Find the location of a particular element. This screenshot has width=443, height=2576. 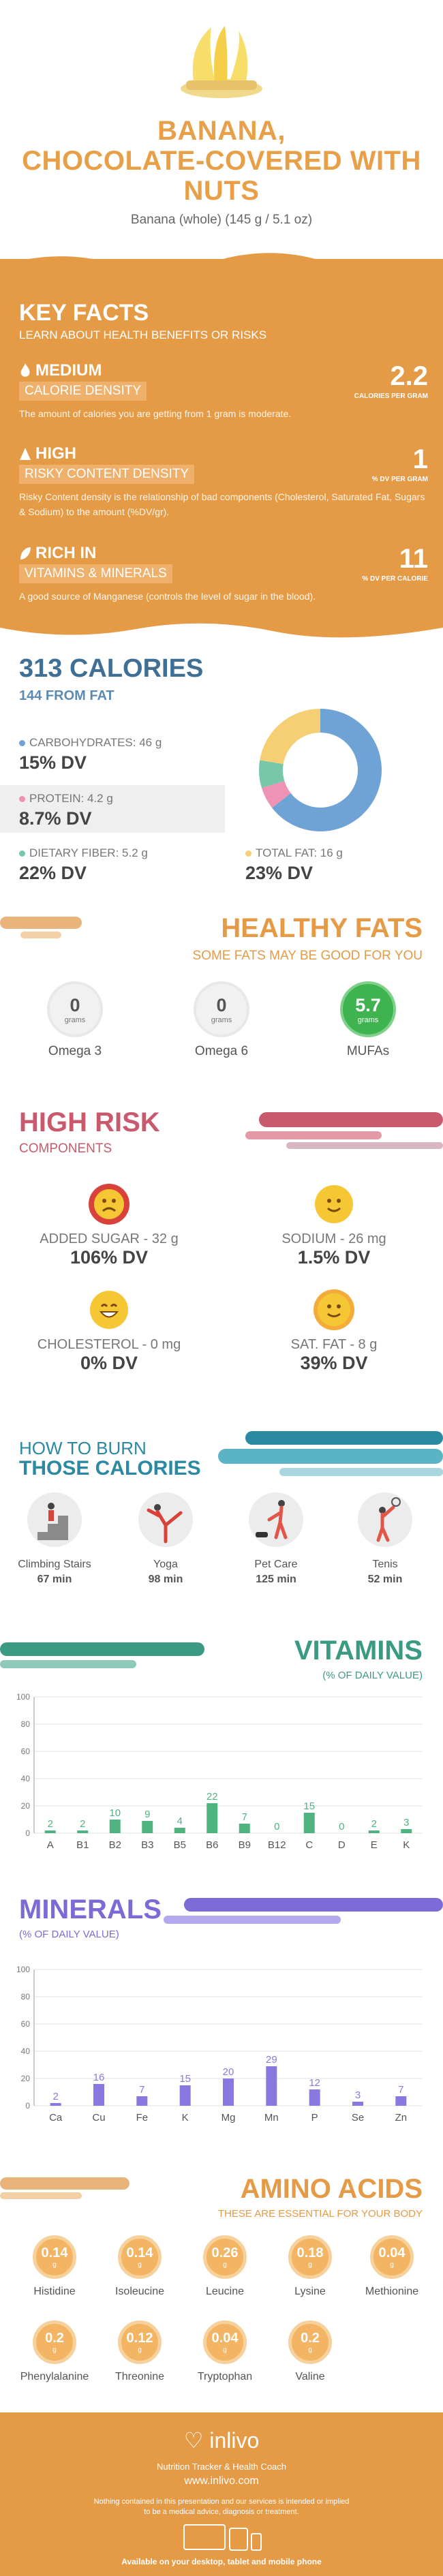

risk-dv: 1.5% DV is located at coordinates (334, 1257).